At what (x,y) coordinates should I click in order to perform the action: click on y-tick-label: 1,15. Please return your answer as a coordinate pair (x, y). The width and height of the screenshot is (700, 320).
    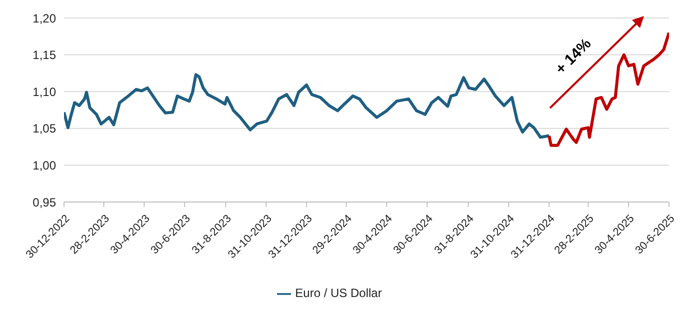
    Looking at the image, I should click on (44, 55).